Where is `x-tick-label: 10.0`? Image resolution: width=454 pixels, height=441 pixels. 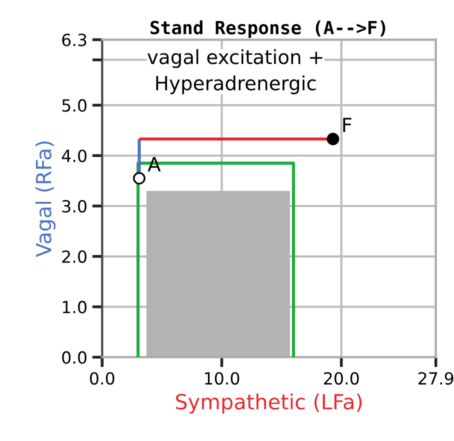
x-tick-label: 10.0 is located at coordinates (222, 378).